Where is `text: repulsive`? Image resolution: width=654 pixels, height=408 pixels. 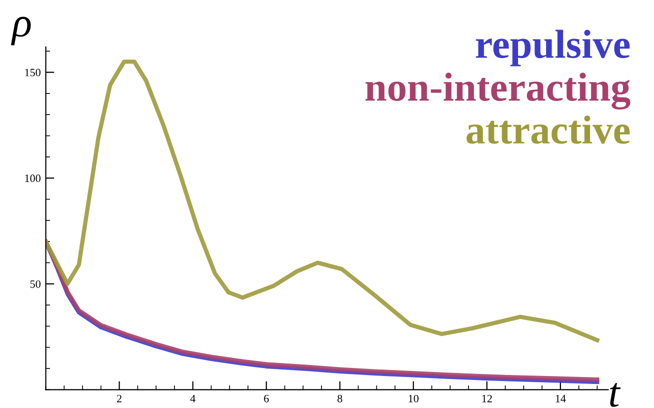
text: repulsive is located at coordinates (553, 48).